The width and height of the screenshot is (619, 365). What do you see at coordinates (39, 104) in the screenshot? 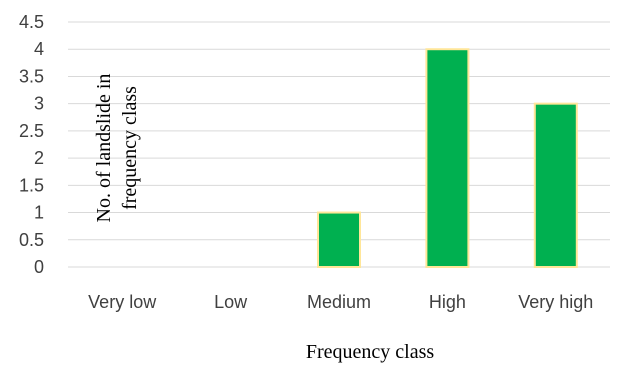
I see `y-tick-label: 3` at bounding box center [39, 104].